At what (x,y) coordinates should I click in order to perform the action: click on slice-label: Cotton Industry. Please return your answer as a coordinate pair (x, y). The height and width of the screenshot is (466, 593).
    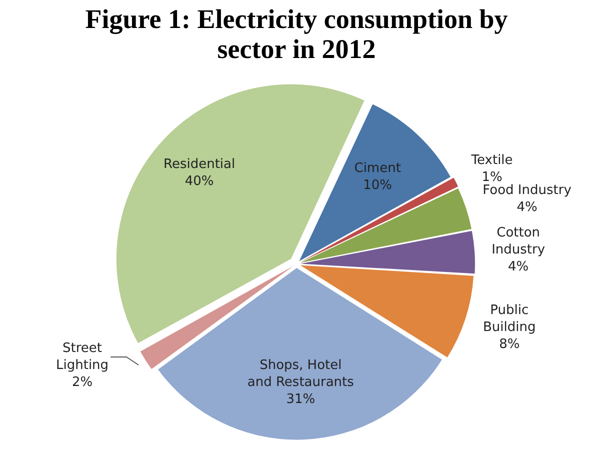
    Looking at the image, I should click on (519, 242).